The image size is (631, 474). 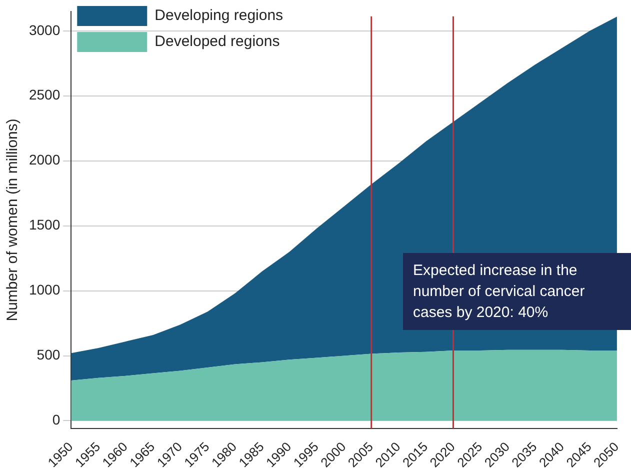 I want to click on y-axis-title: Number of women (in millions), so click(x=13, y=220).